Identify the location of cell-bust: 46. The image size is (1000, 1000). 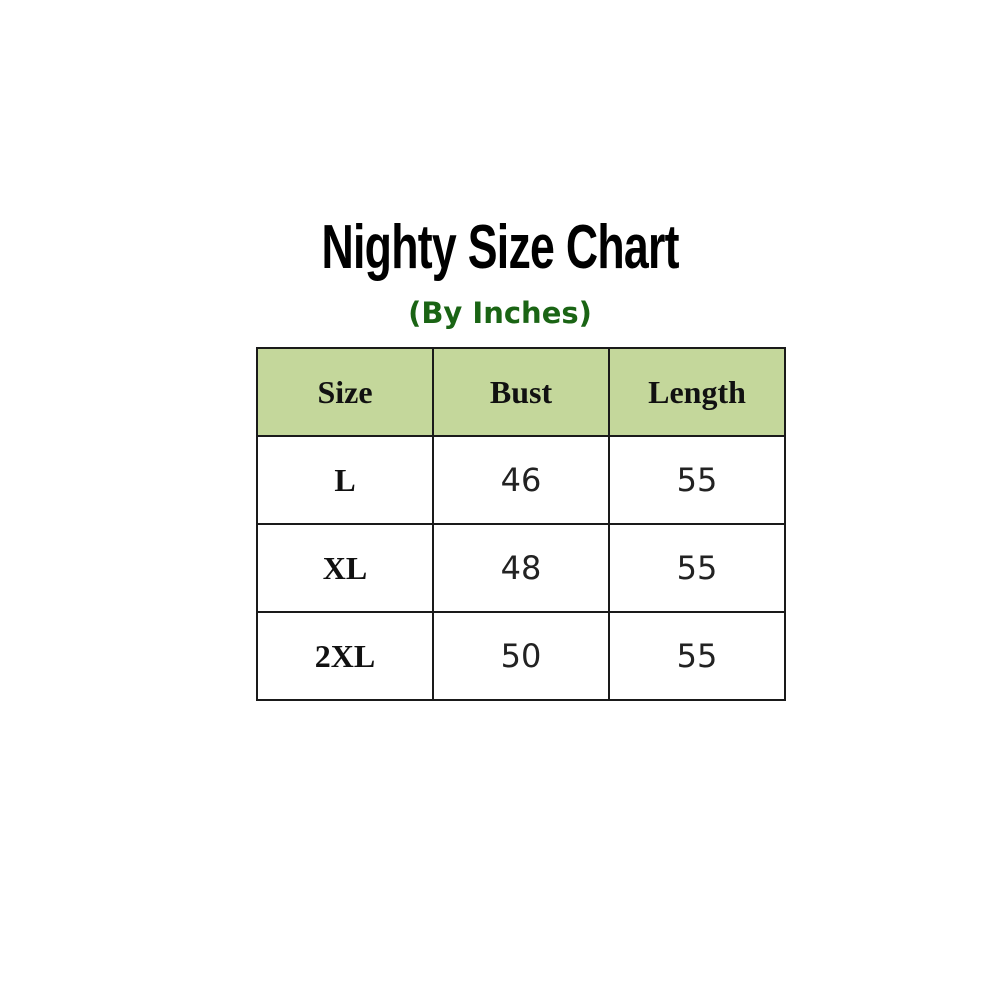
(521, 480).